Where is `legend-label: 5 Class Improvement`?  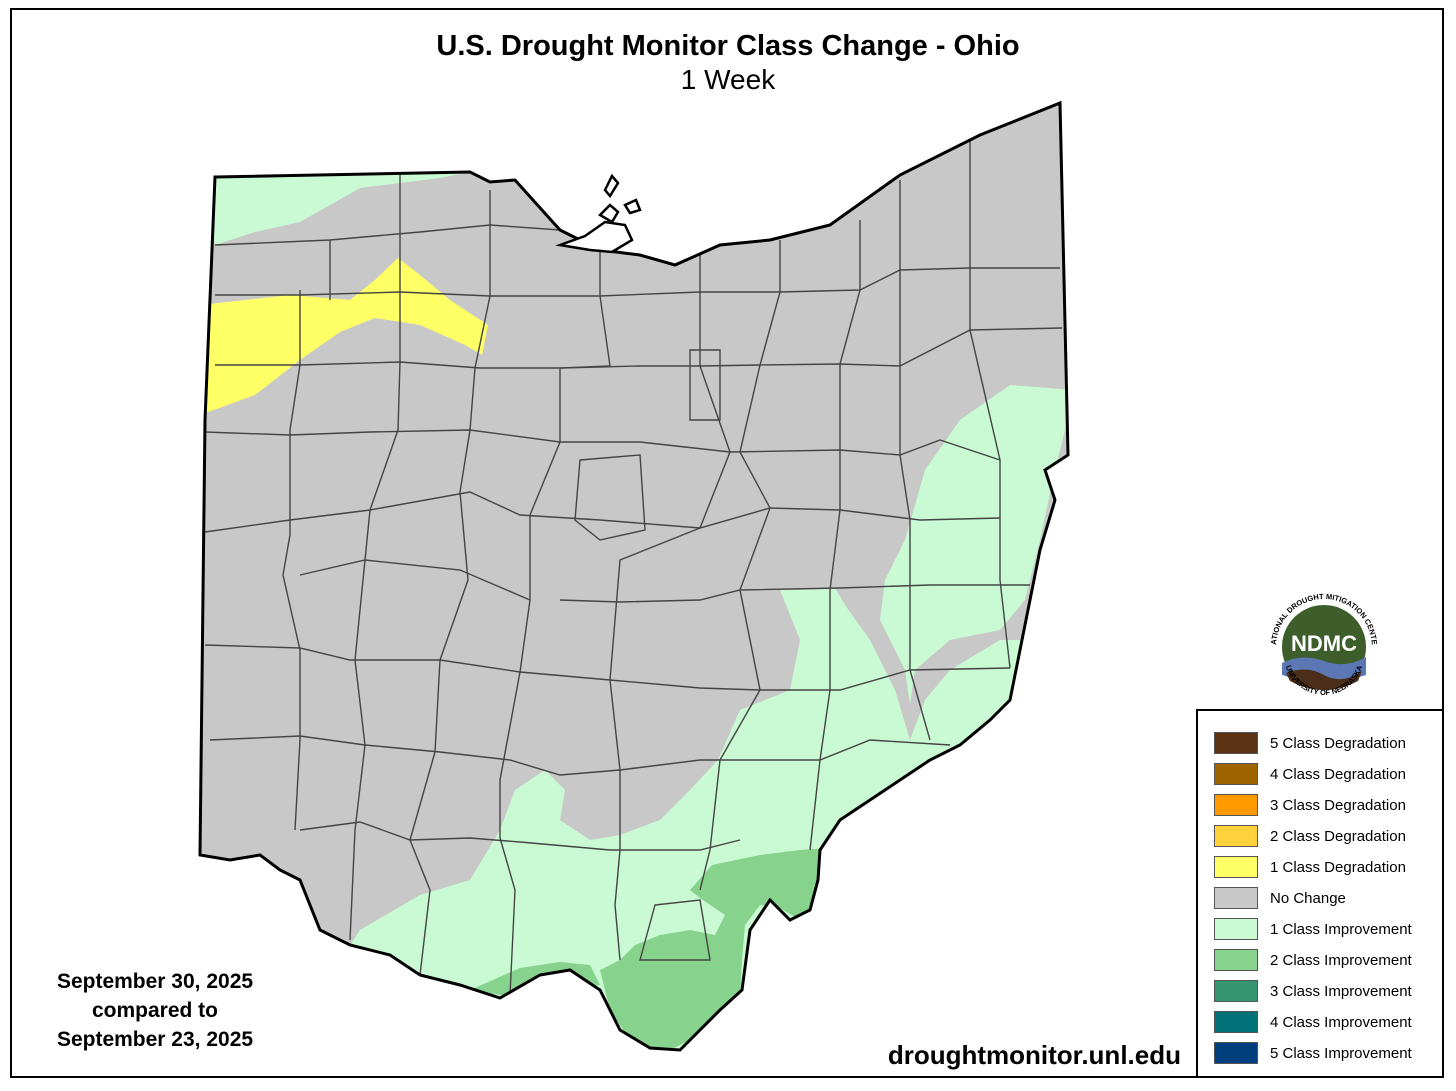 legend-label: 5 Class Improvement is located at coordinates (1341, 1053).